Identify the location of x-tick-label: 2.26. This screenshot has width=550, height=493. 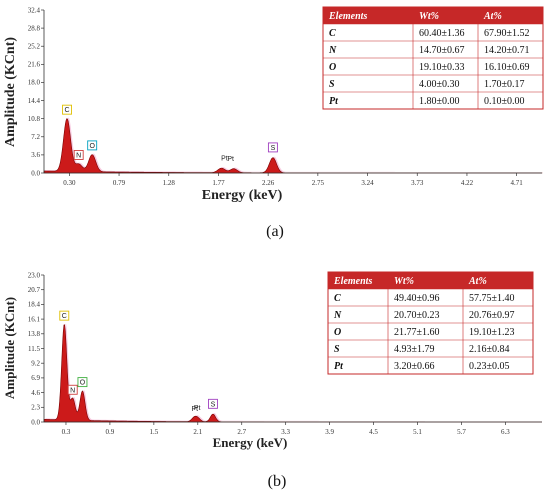
(268, 183).